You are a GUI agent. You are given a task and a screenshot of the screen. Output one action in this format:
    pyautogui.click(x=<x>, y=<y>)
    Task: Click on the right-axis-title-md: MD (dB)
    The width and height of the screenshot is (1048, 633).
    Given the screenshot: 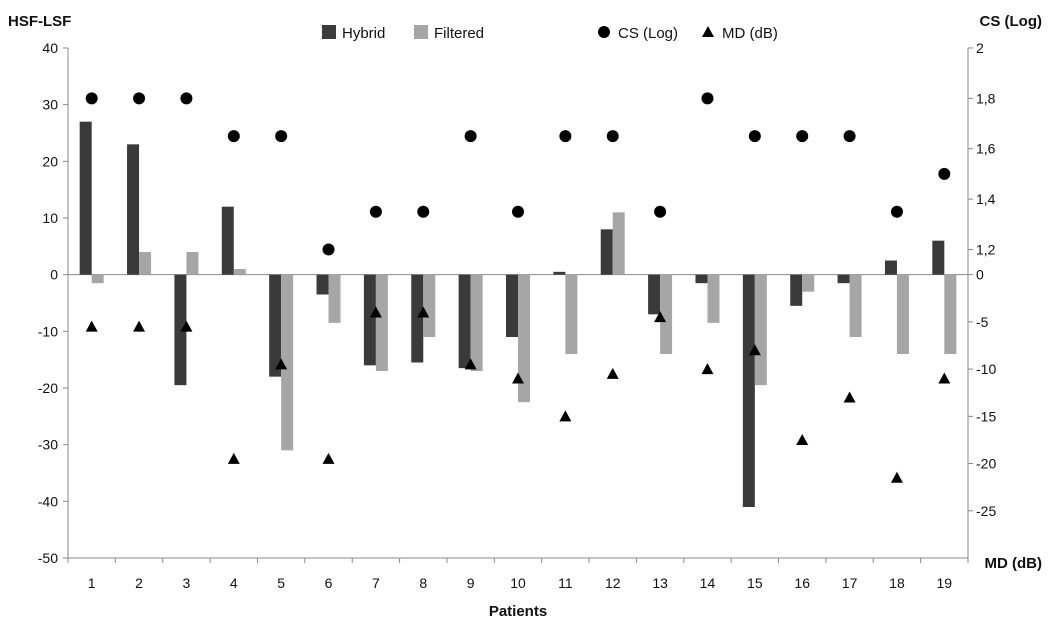 What is the action you would take?
    pyautogui.click(x=1013, y=563)
    